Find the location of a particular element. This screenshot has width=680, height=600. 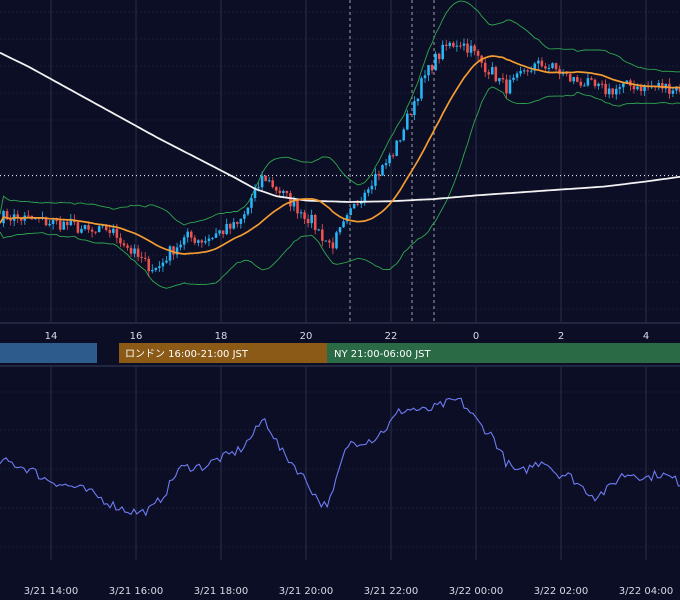

top-time-axis: 14 16 18 20 22 0 2 4 is located at coordinates (347, 336).